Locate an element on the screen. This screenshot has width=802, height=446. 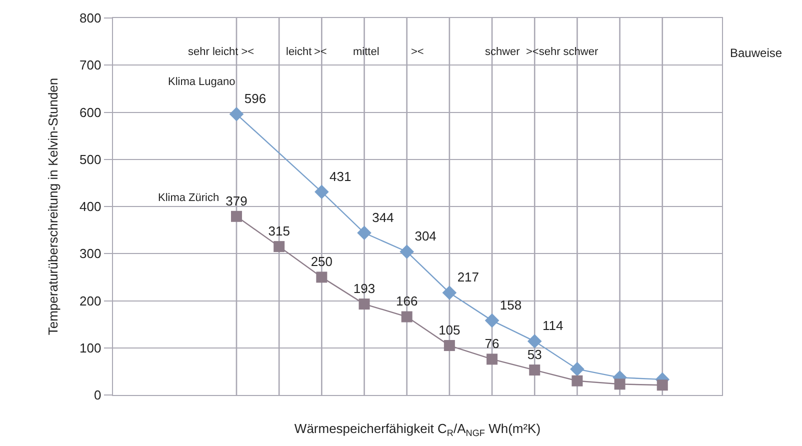
y-tick-label: 100 is located at coordinates (91, 348).